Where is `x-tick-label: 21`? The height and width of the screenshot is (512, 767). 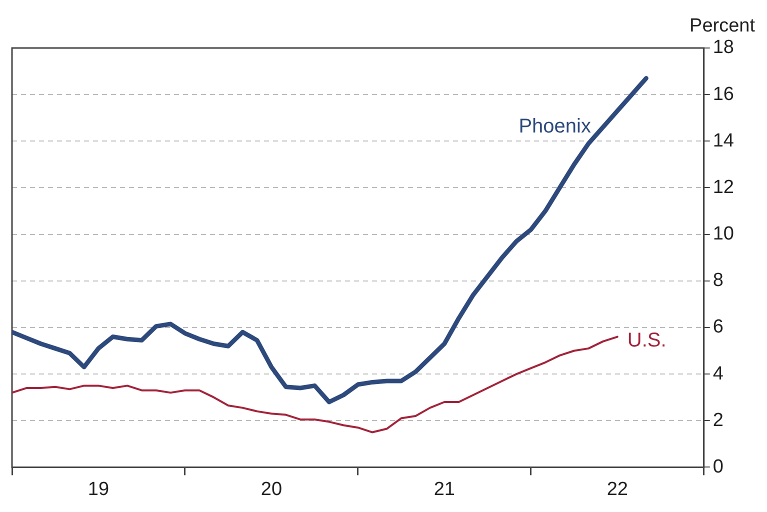 x-tick-label: 21 is located at coordinates (444, 489).